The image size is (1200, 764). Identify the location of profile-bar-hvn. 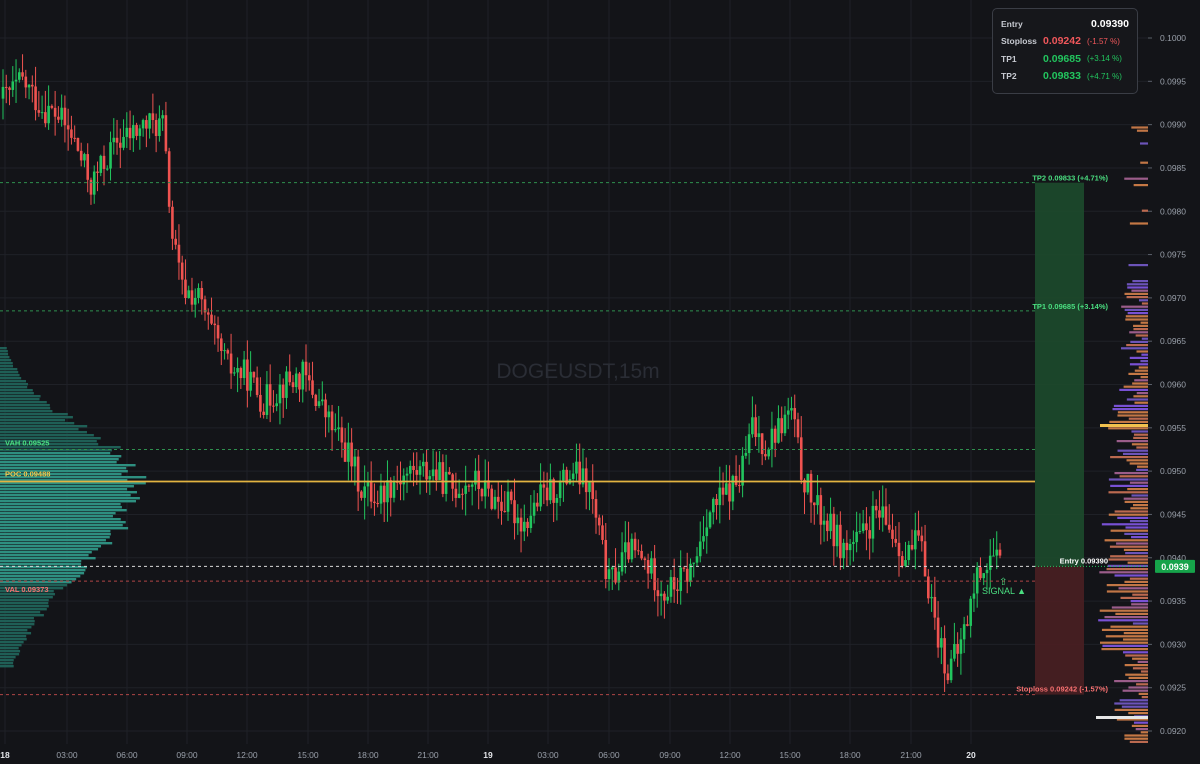
(1122, 717).